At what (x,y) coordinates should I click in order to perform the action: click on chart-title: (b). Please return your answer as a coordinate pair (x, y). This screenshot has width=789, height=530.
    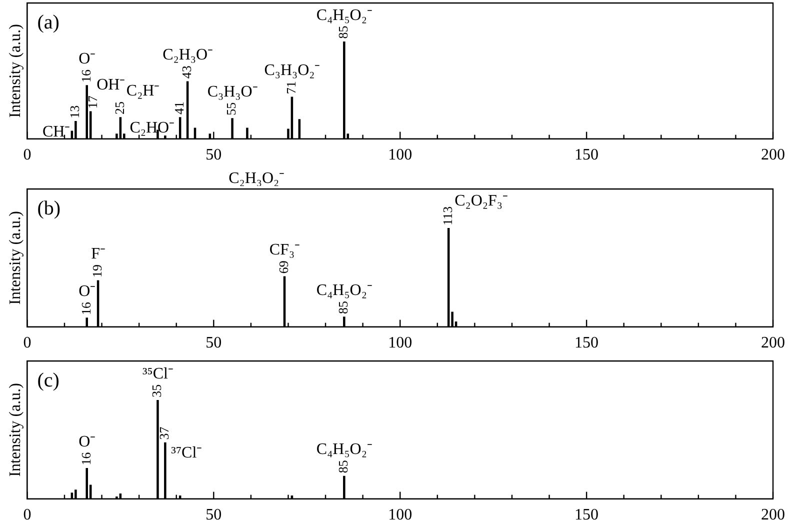
    Looking at the image, I should click on (49, 208).